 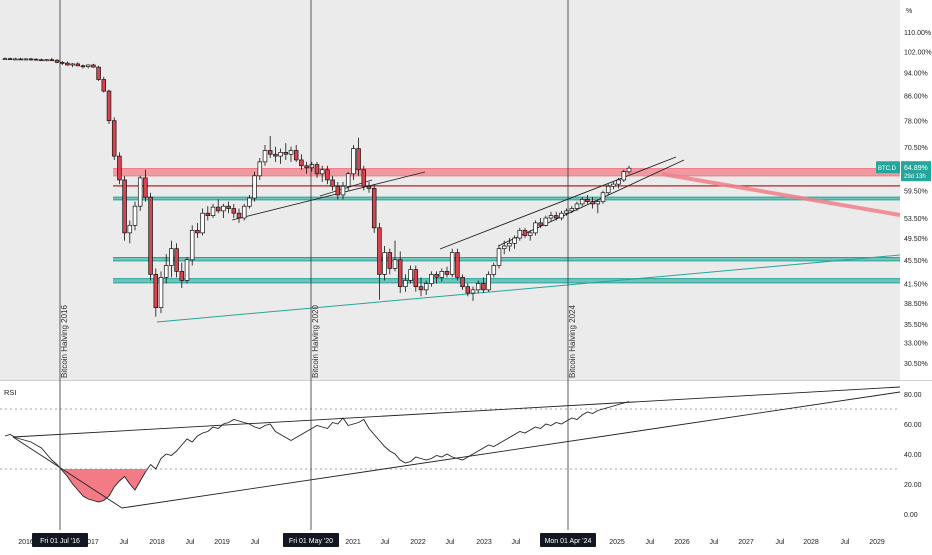 What do you see at coordinates (456, 412) in the screenshot?
I see `rsi-trendline` at bounding box center [456, 412].